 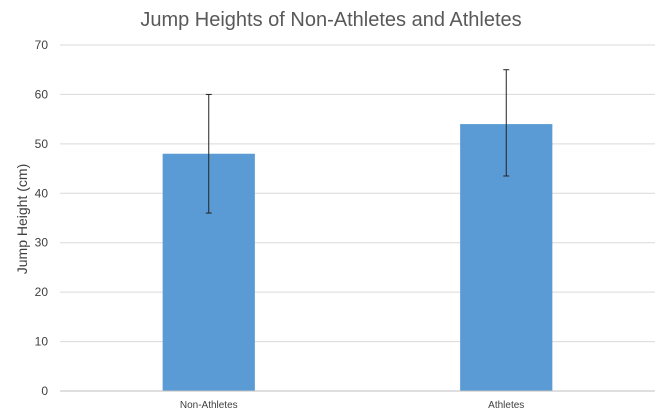 What do you see at coordinates (42, 94) in the screenshot?
I see `y-tick-label: 60` at bounding box center [42, 94].